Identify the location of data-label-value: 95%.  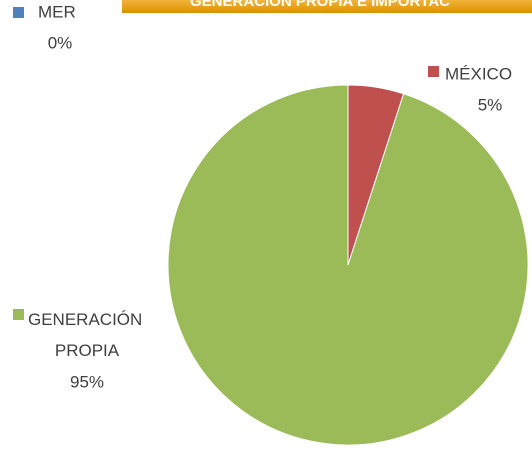
(87, 381).